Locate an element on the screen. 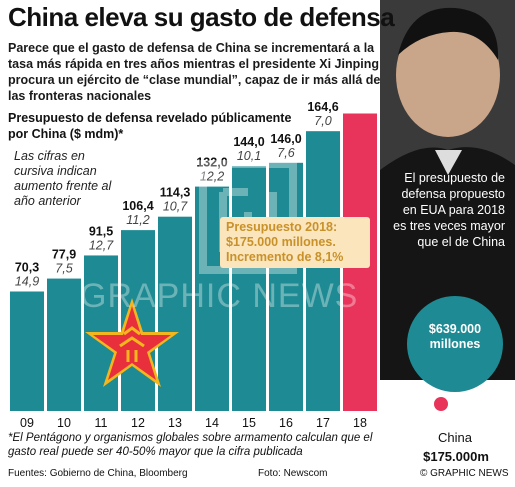  x-tick-label: 15 is located at coordinates (249, 423).